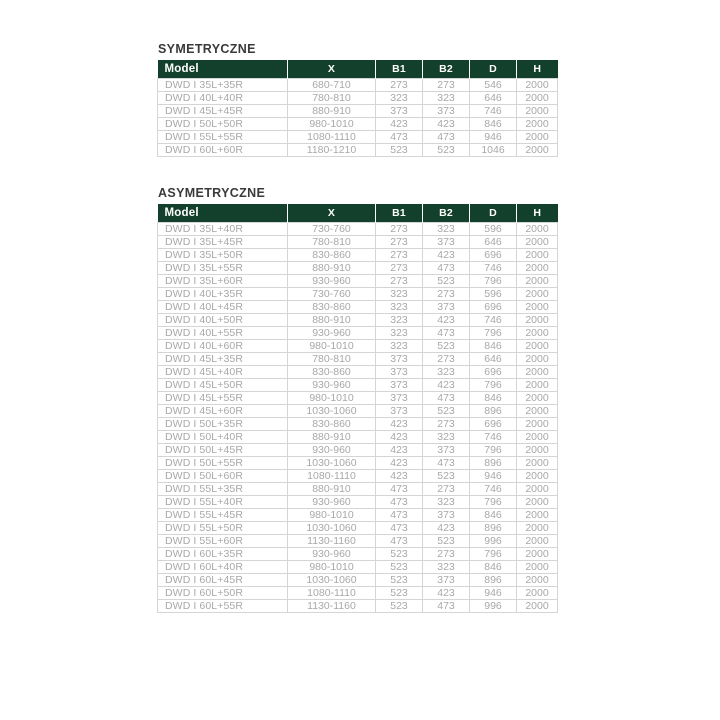 The image size is (720, 720). What do you see at coordinates (222, 124) in the screenshot?
I see `cell-model: DWD I 50L+50R` at bounding box center [222, 124].